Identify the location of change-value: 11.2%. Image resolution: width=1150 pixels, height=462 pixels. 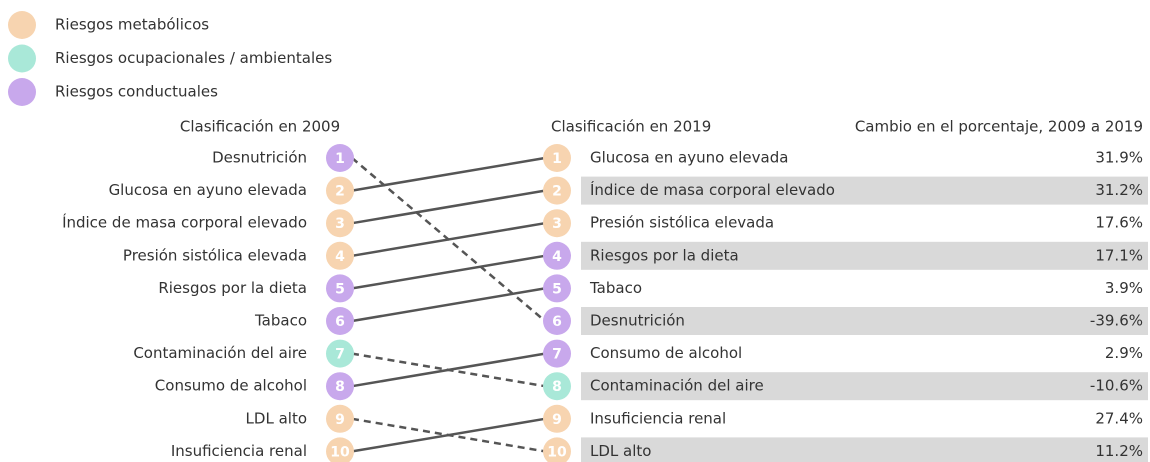
(1119, 451).